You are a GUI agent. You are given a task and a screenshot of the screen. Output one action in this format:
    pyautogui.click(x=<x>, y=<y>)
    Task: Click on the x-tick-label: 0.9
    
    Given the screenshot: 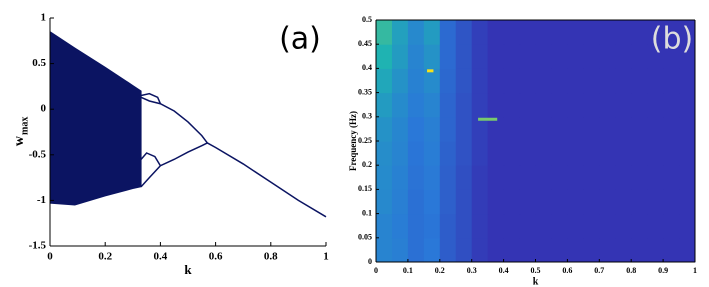 What is the action you would take?
    pyautogui.click(x=663, y=270)
    